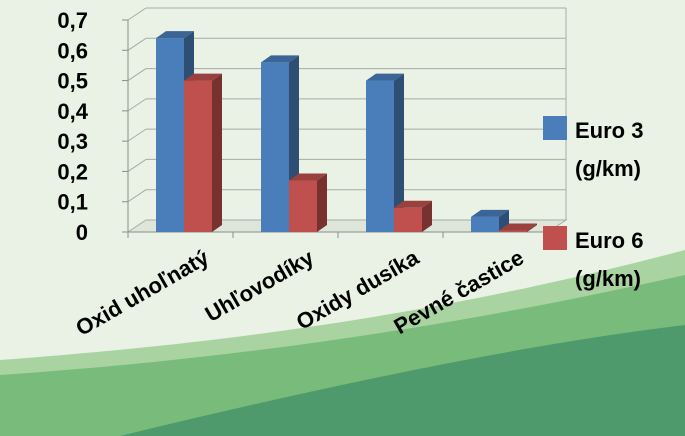 This screenshot has width=685, height=436. Describe the element at coordinates (609, 130) in the screenshot. I see `legend-label: Euro 3` at that location.